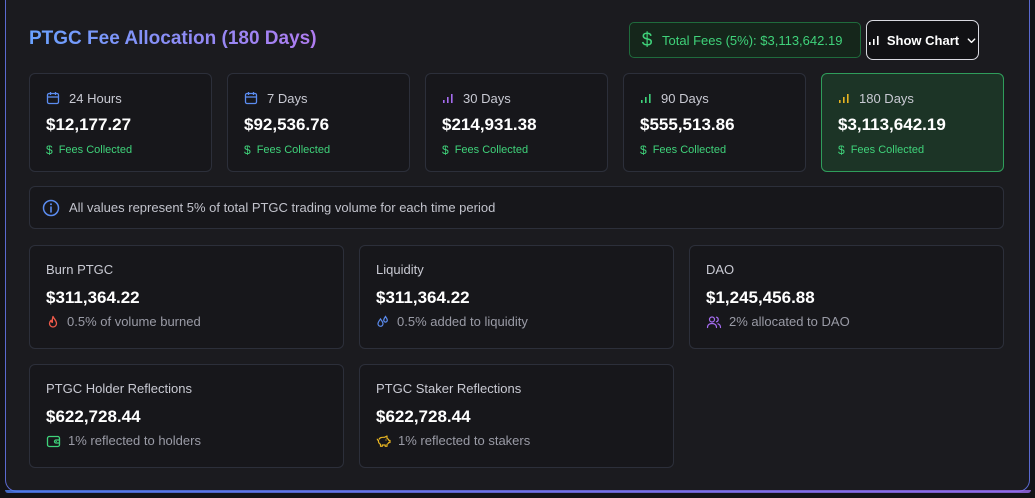  I want to click on wallet-icon, so click(53, 441).